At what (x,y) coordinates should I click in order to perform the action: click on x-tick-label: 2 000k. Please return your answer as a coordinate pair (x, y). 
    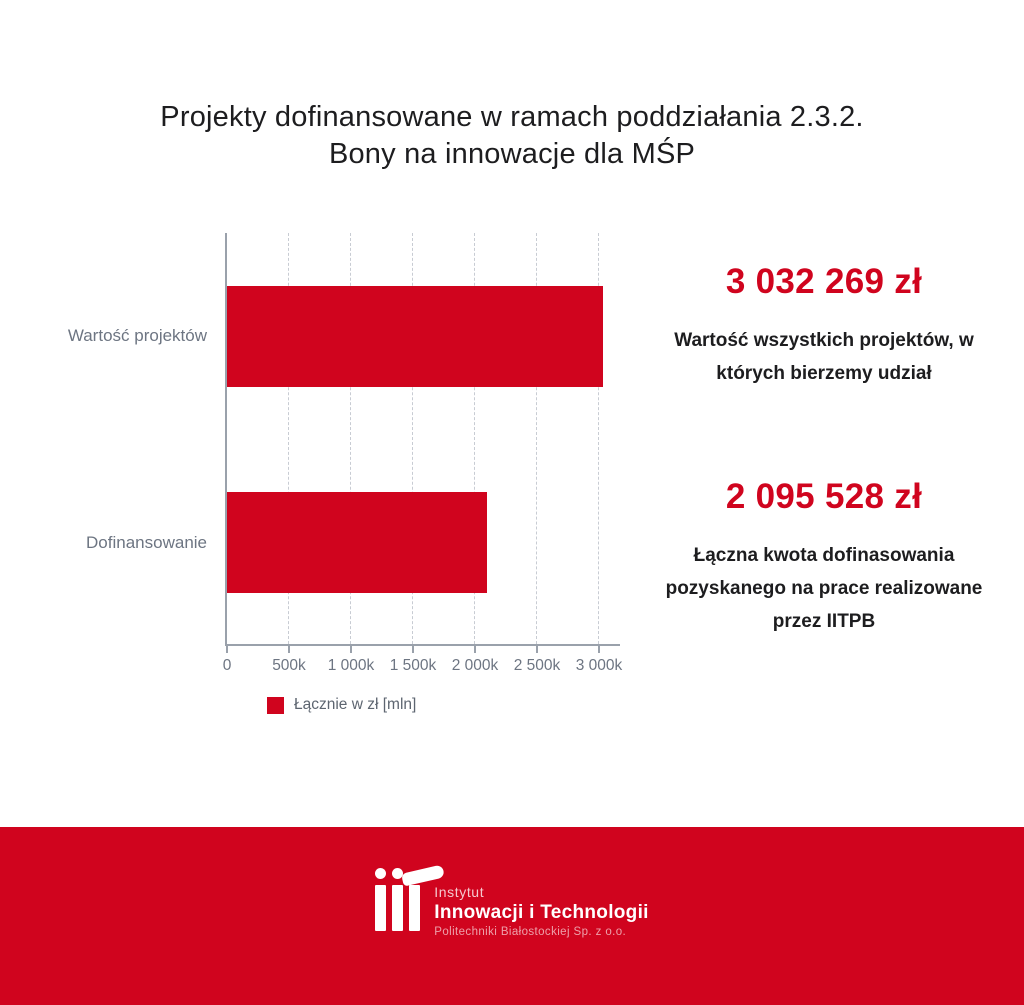
    Looking at the image, I should click on (475, 665).